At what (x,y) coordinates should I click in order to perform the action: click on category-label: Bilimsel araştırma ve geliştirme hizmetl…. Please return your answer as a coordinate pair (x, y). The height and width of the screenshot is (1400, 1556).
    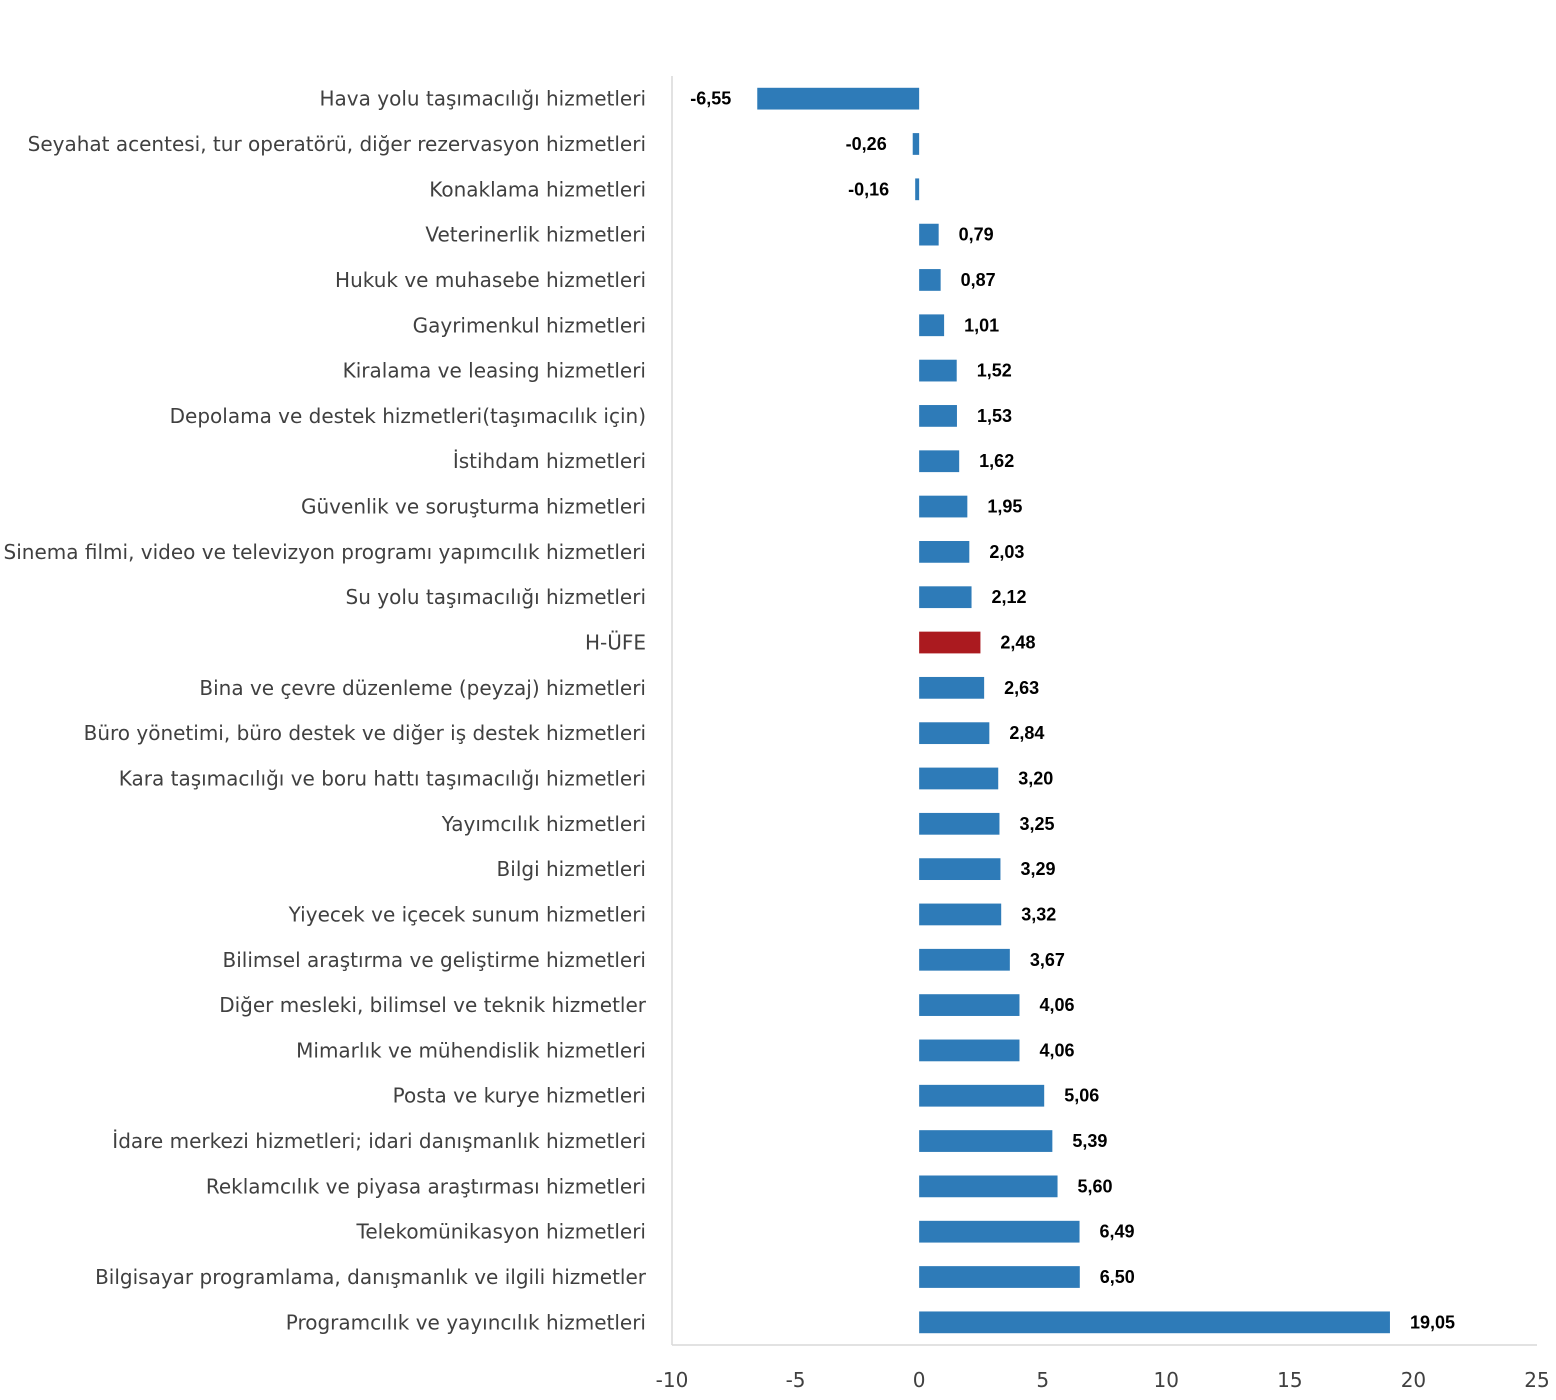
    Looking at the image, I should click on (434, 960).